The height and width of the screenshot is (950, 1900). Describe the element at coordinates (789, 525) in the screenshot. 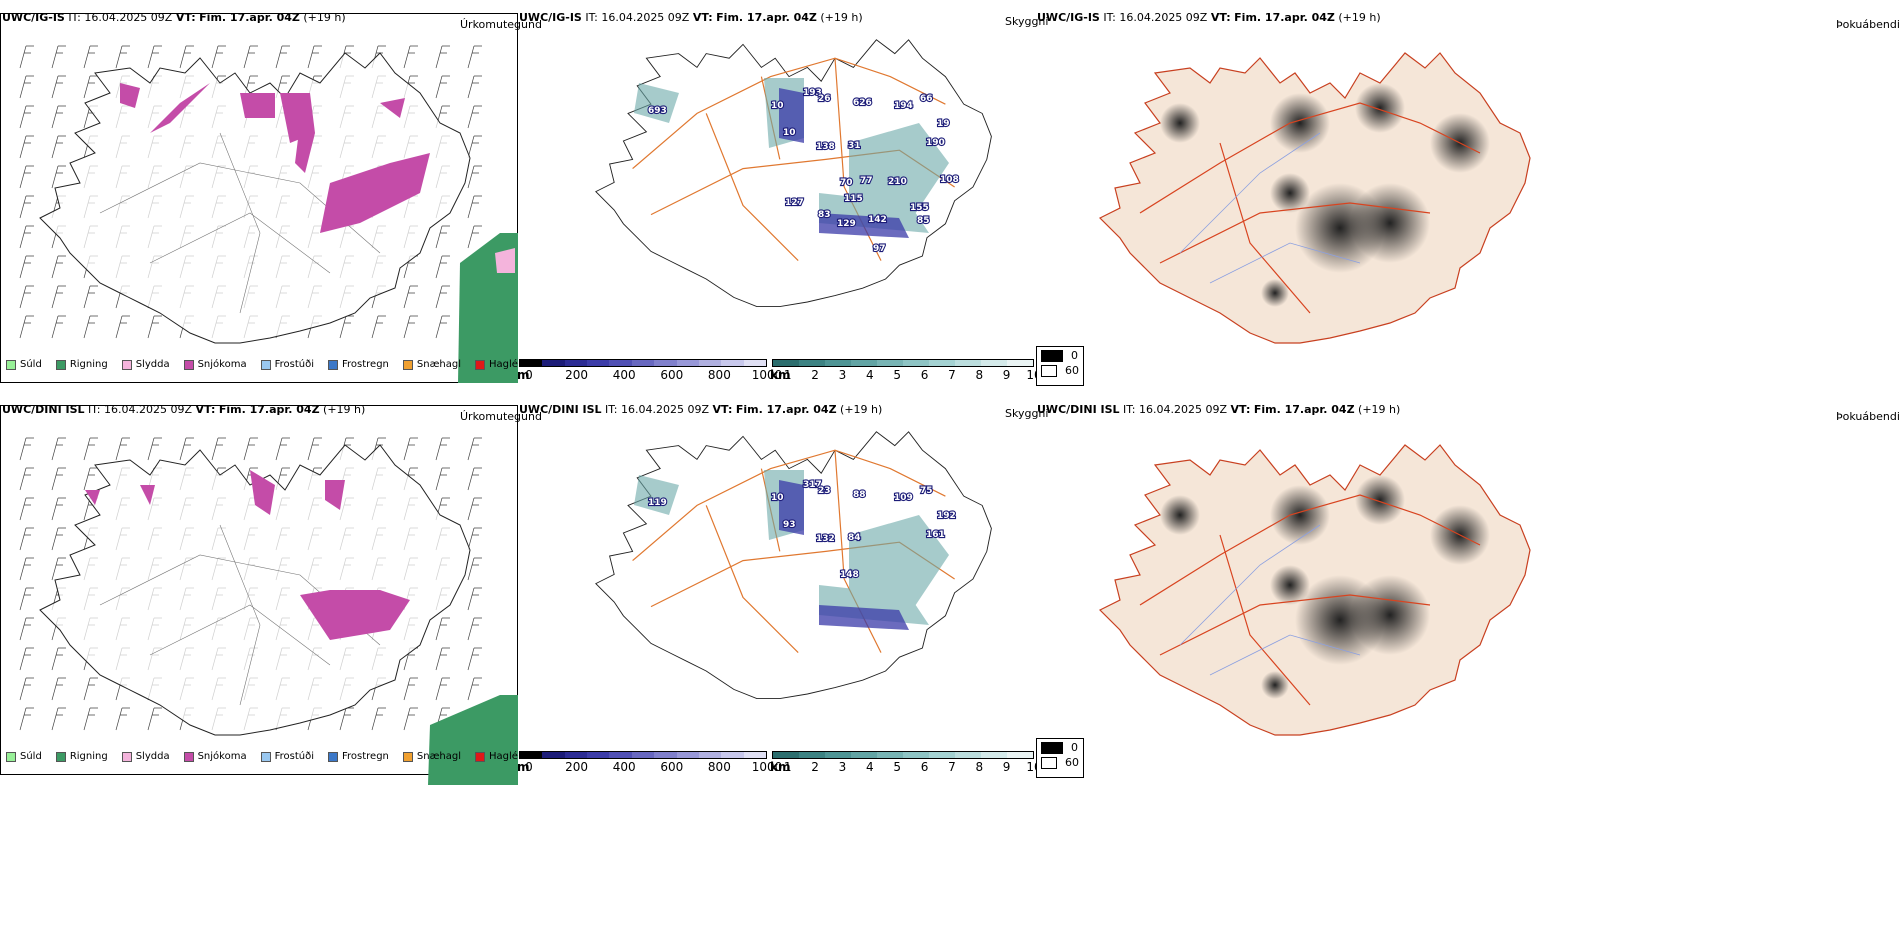

I see `ceiling-value-label: 93` at that location.